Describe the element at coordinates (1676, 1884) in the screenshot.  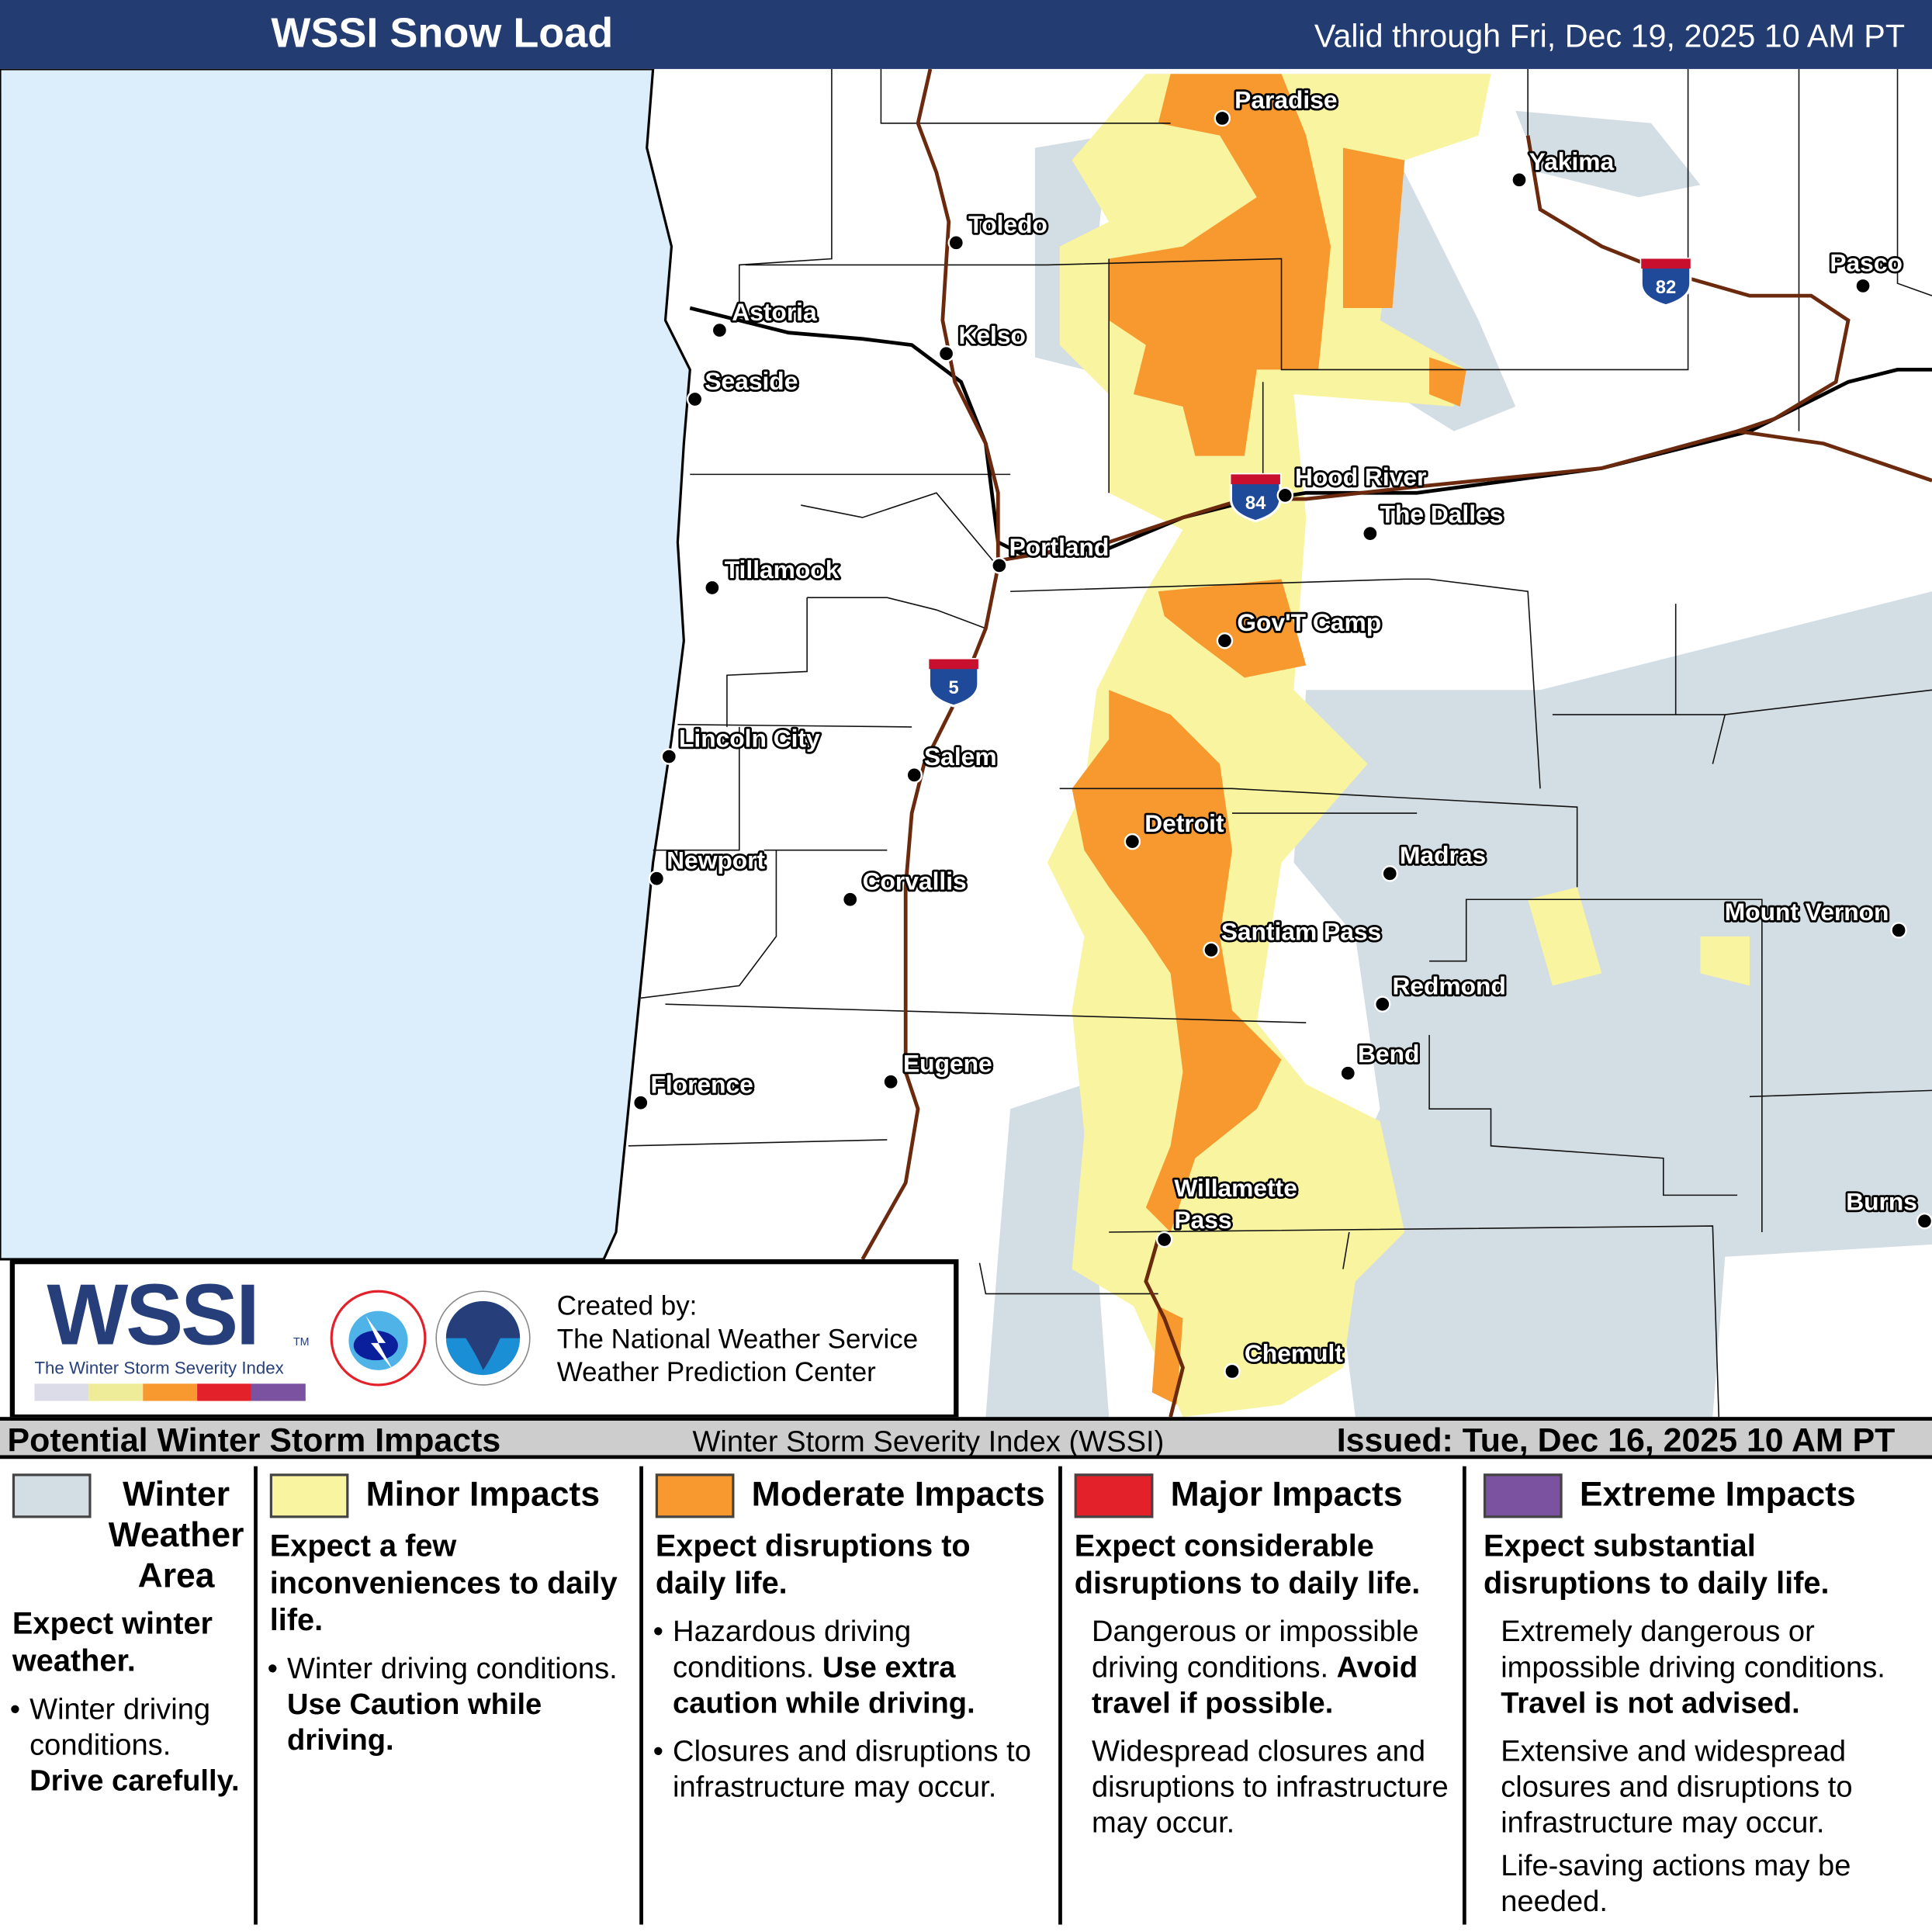
I see `legend-paragraph: Life-saving actions may be needed.` at that location.